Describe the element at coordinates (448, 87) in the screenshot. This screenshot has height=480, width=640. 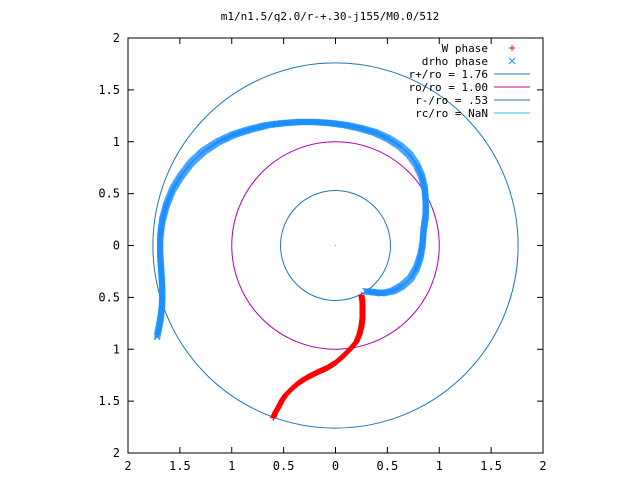
I see `legend-label: ro/ro = 1.00` at that location.